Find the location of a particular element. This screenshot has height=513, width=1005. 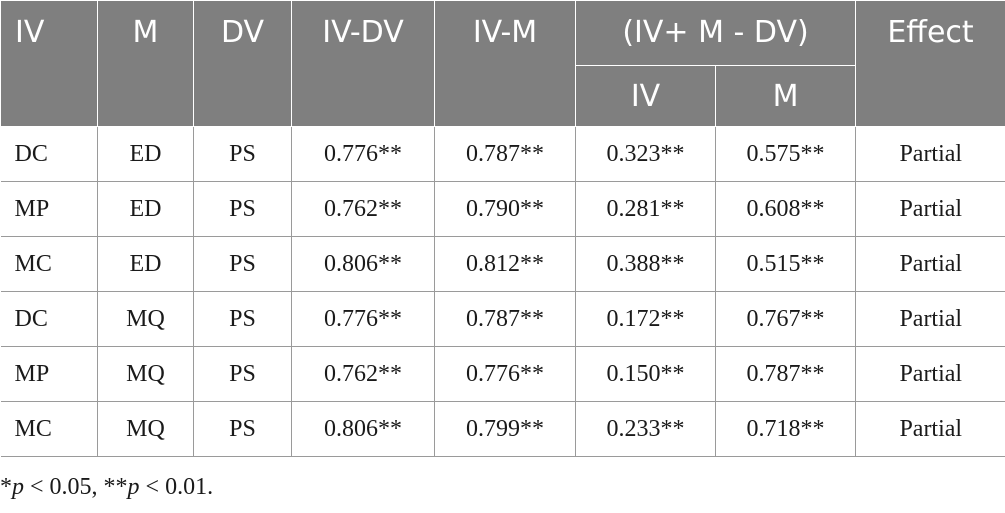

header-dv: DV is located at coordinates (242, 63).